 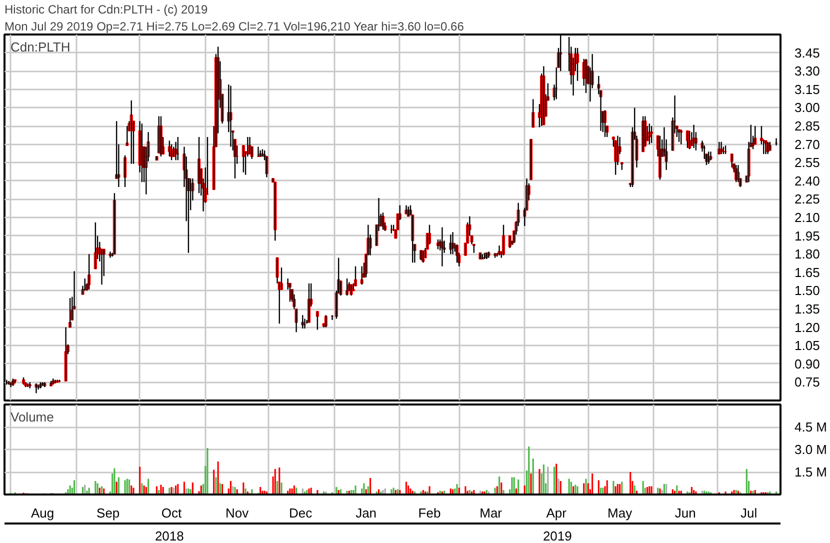 What do you see at coordinates (42, 513) in the screenshot?
I see `x-tick-label: Aug` at bounding box center [42, 513].